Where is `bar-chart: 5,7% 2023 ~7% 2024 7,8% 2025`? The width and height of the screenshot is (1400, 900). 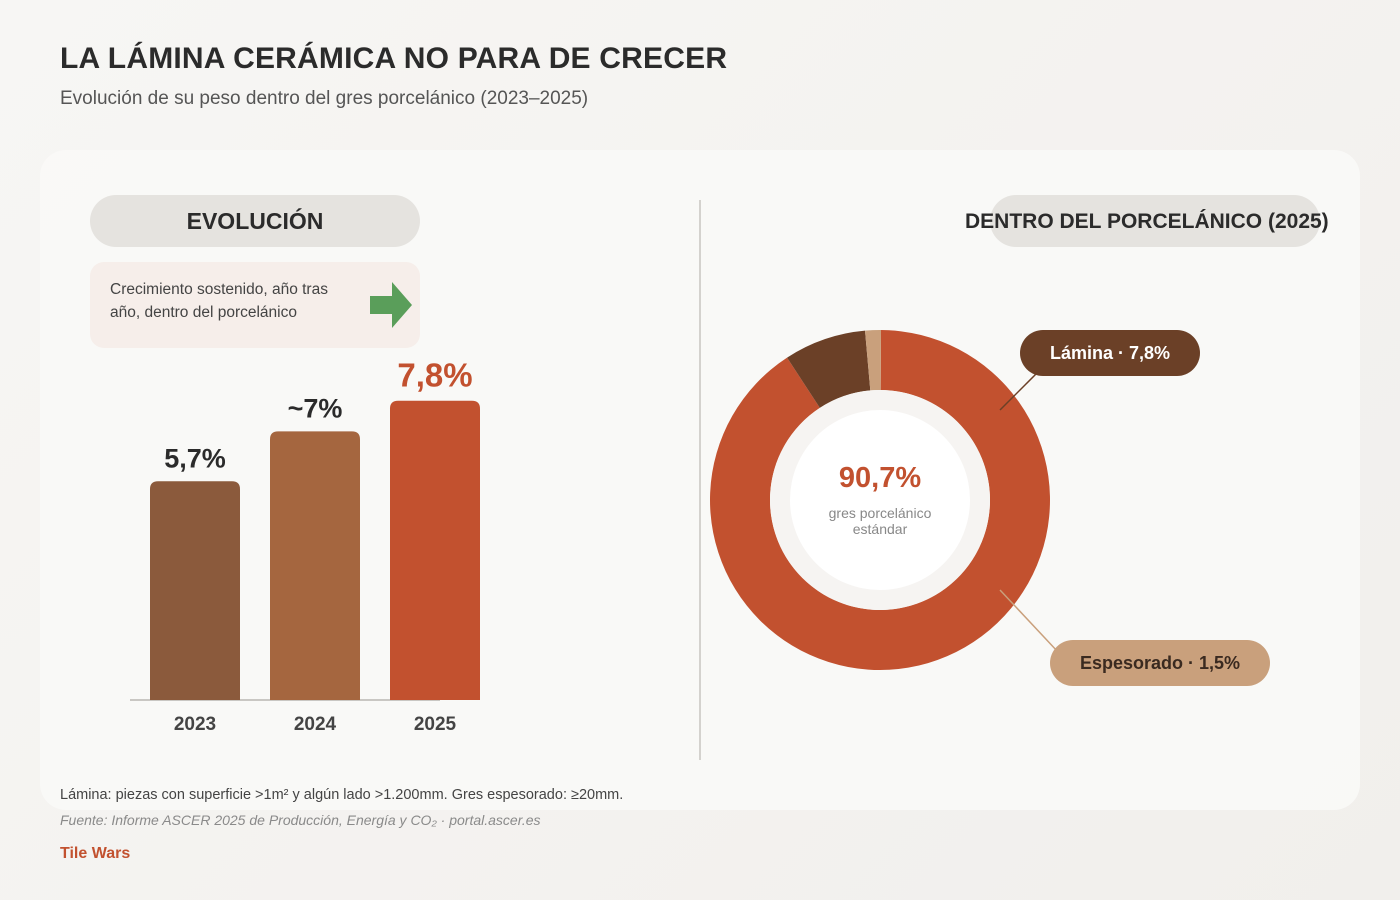
bar-chart: 5,7% 2023 ~7% 2024 7,8% 2025 is located at coordinates (305, 546).